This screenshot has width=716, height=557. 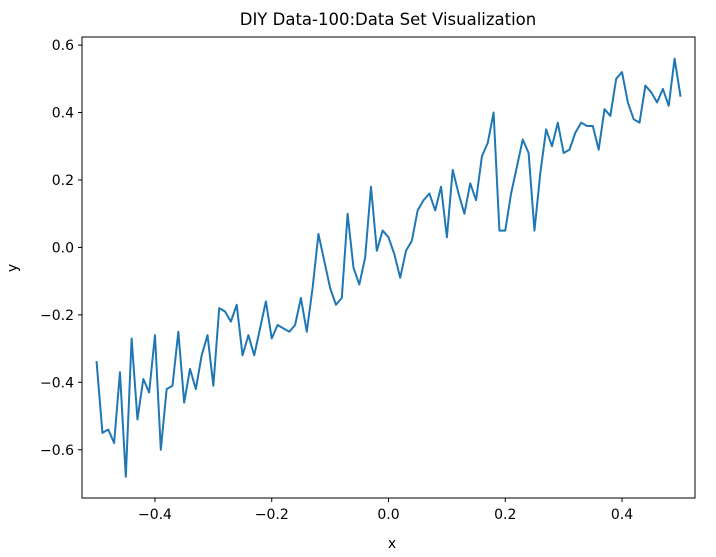 I want to click on y-tick-label: 0.6, so click(x=63, y=46).